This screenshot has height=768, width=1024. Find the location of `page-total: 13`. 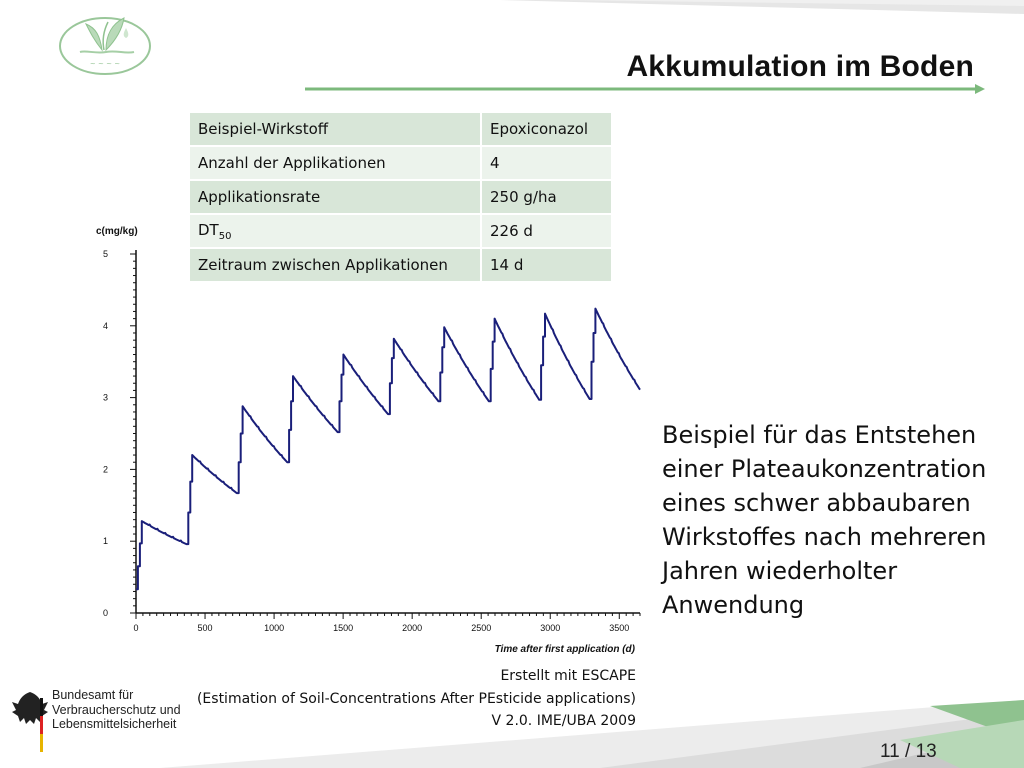

page-total: 13 is located at coordinates (926, 751).